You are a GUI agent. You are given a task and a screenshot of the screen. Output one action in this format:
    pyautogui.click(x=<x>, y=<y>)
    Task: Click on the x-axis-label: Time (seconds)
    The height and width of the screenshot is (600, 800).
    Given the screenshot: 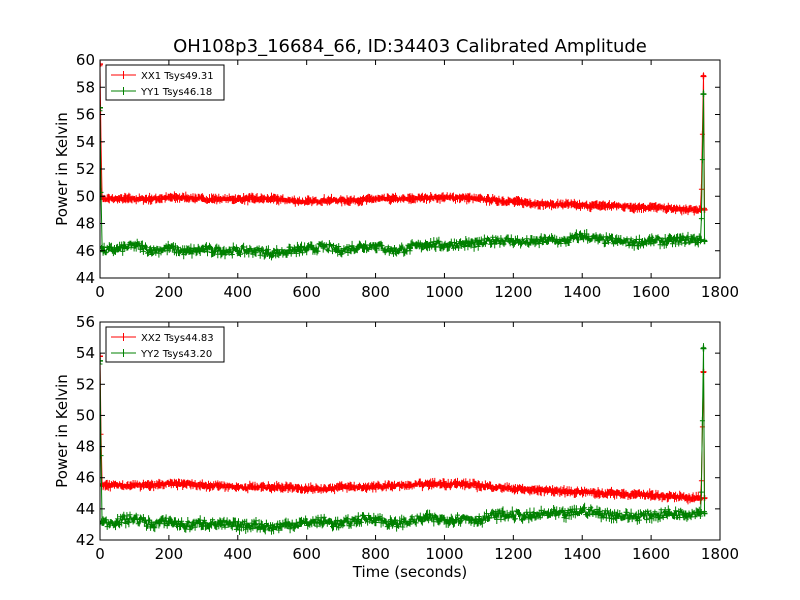 What is the action you would take?
    pyautogui.click(x=410, y=572)
    